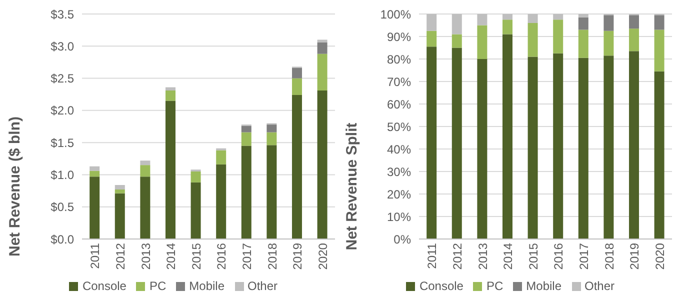 The width and height of the screenshot is (690, 295). What do you see at coordinates (396, 14) in the screenshot?
I see `y-tick-label: 100%` at bounding box center [396, 14].